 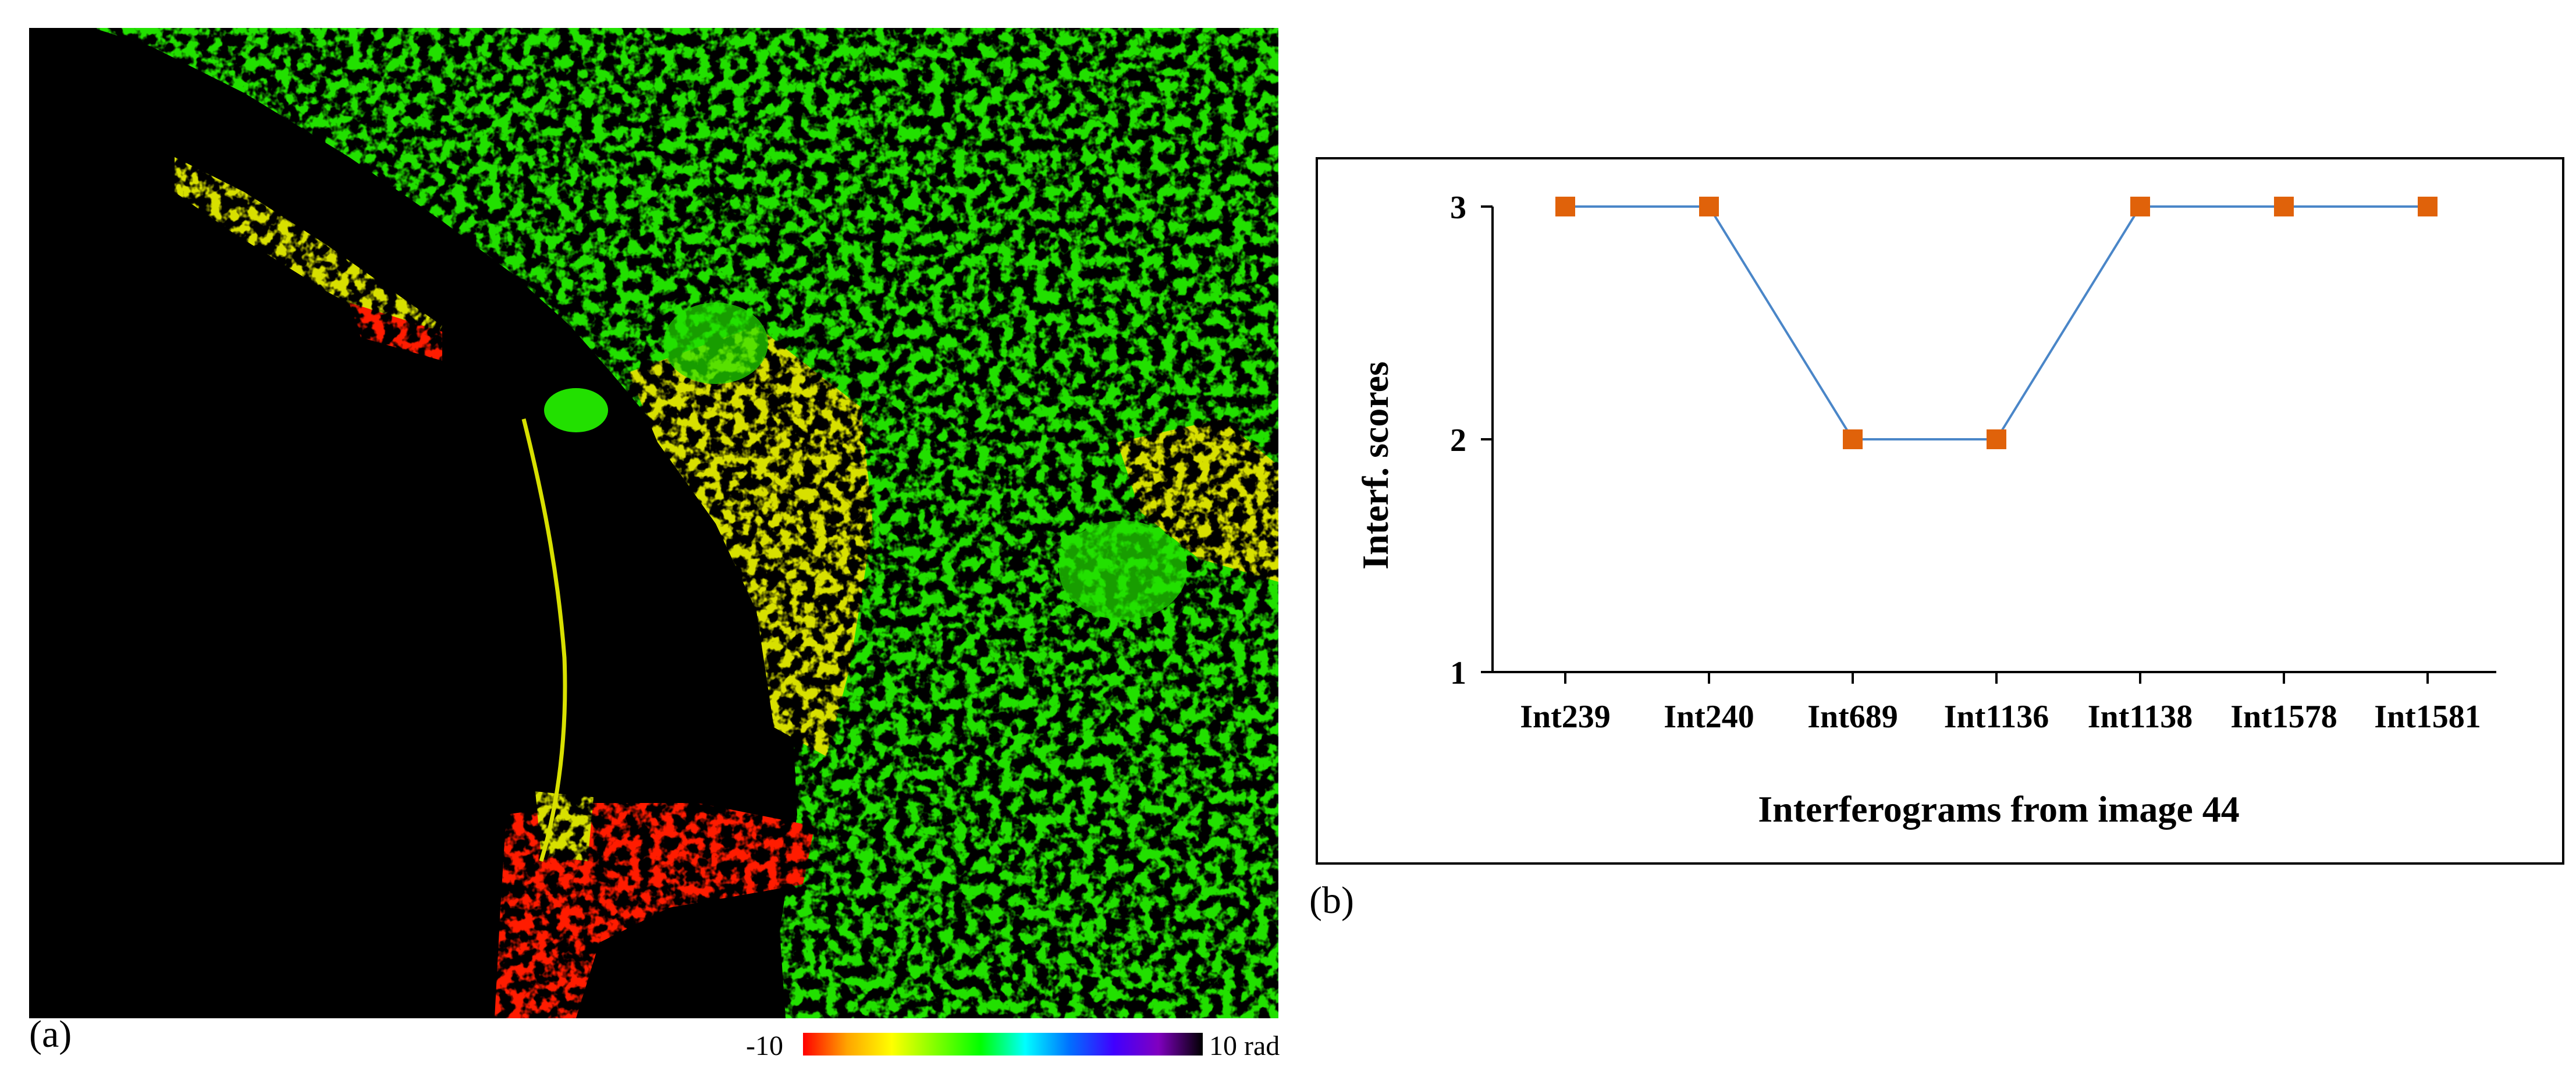 I want to click on x-tick-label: Int1581, so click(x=2428, y=717).